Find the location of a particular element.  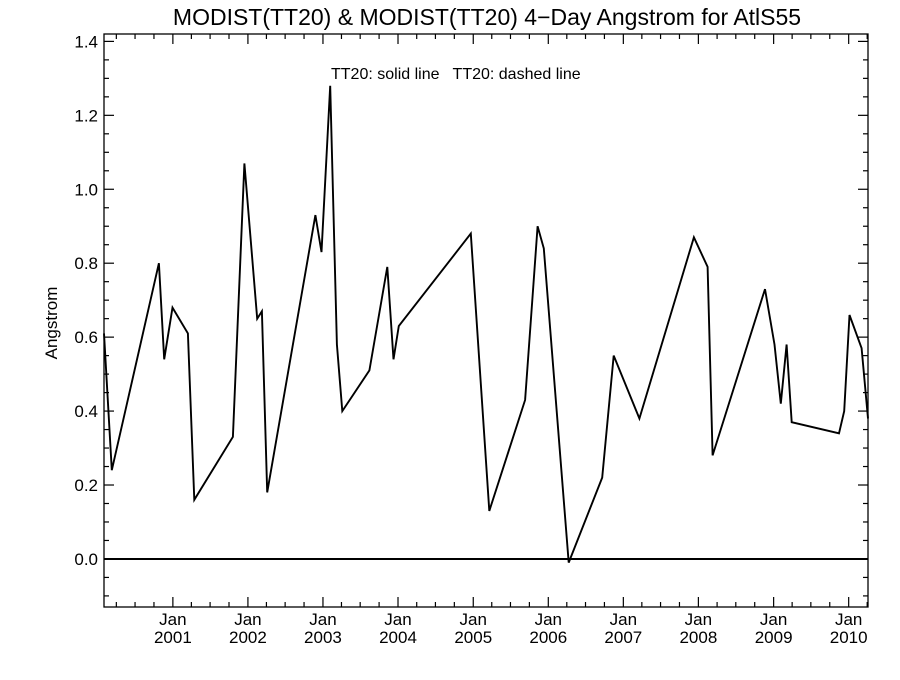

y-tick-label: 0.2 is located at coordinates (86, 485).